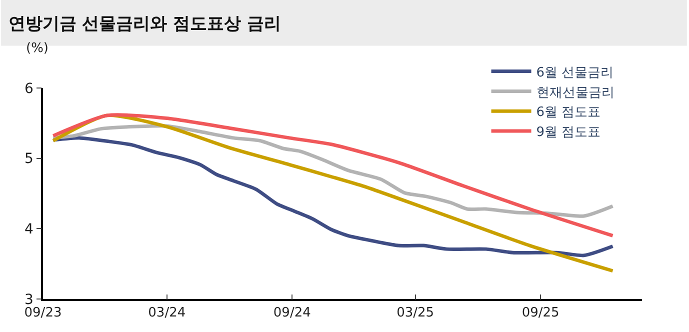  I want to click on x-tick-label: 09/25, so click(541, 312).